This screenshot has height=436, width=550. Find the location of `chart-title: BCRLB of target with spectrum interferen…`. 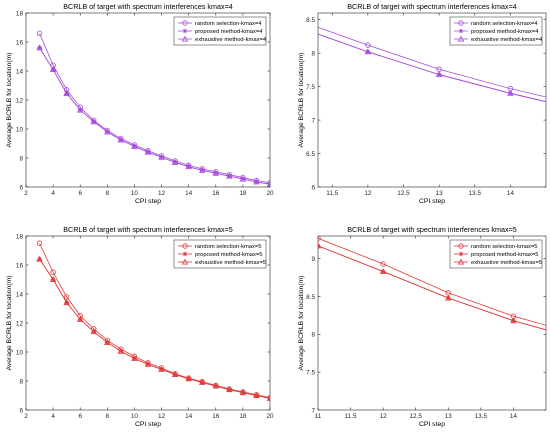

chart-title: BCRLB of target with spectrum interferen… is located at coordinates (148, 6).